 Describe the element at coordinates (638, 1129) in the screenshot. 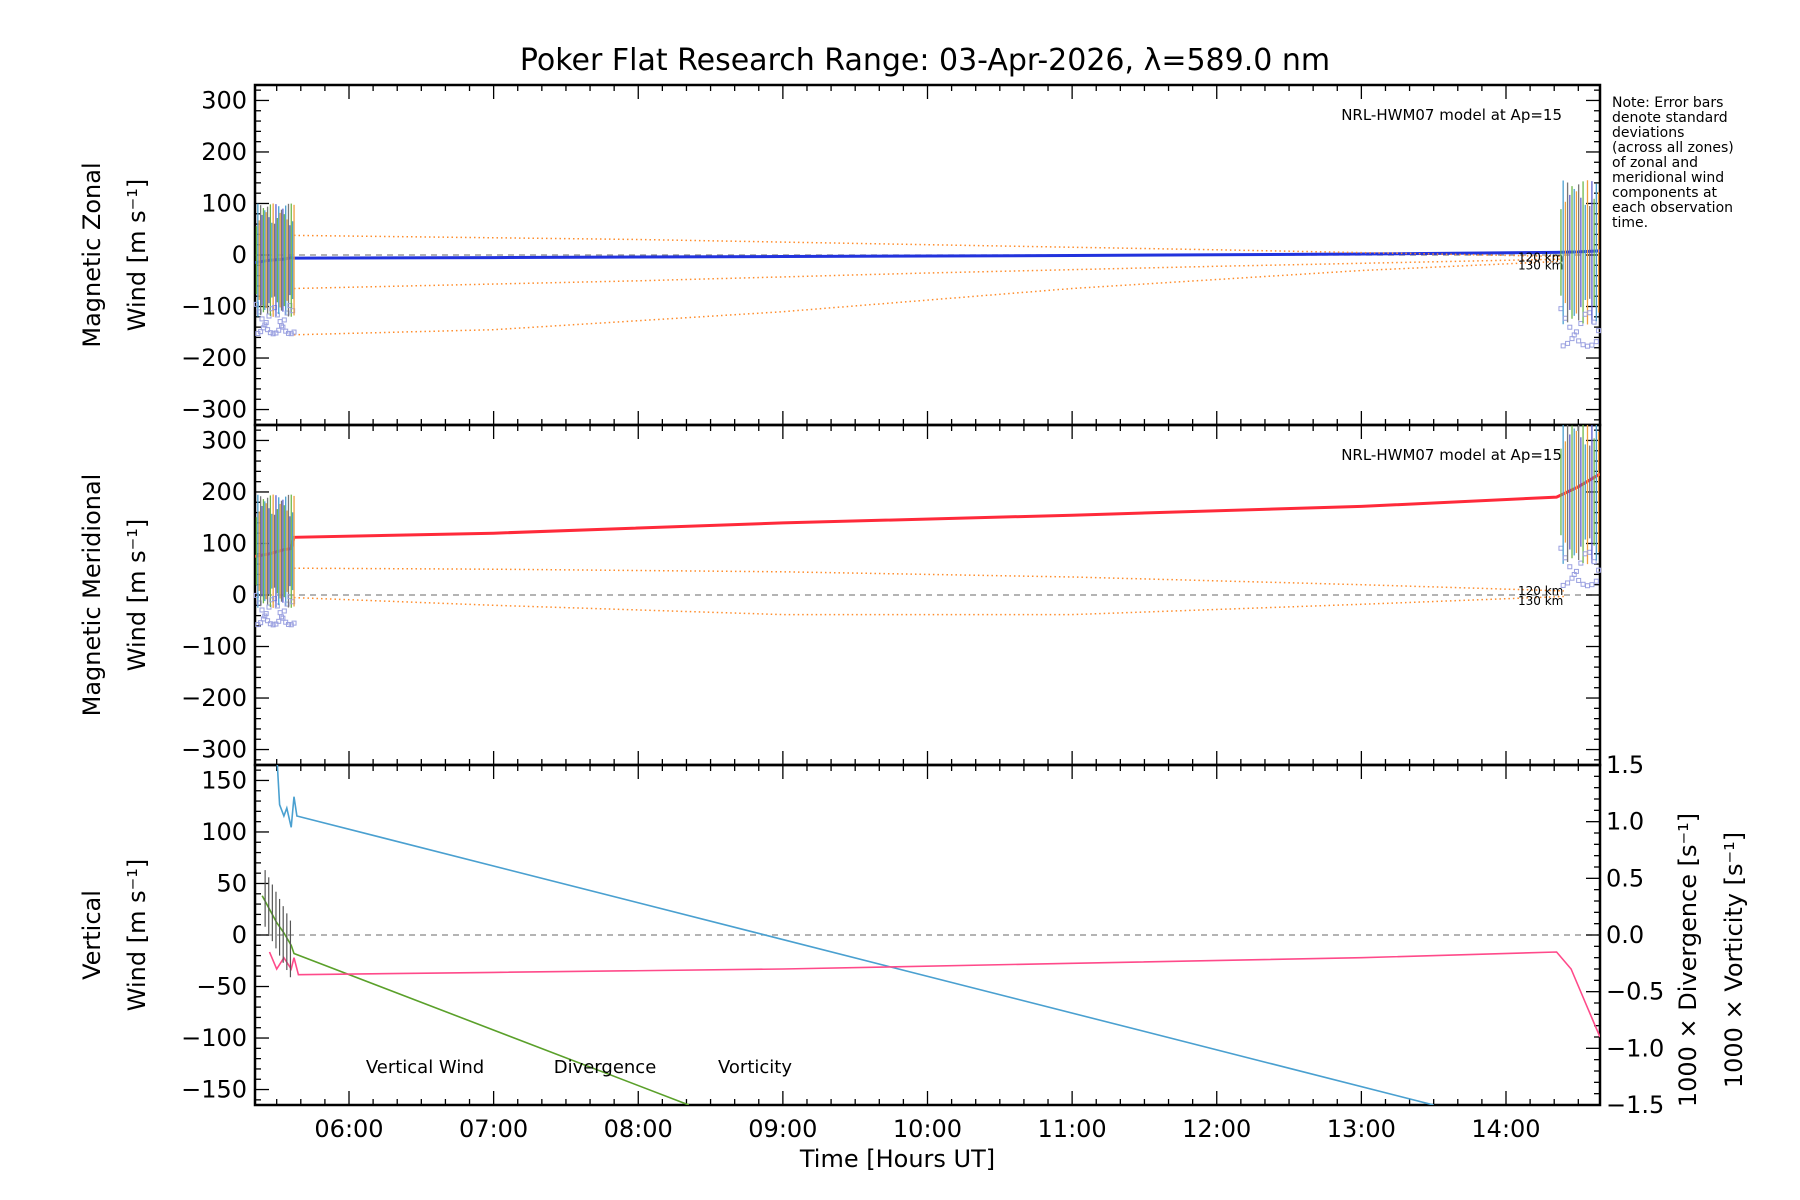

I see `x-tick-label: 08:00` at that location.